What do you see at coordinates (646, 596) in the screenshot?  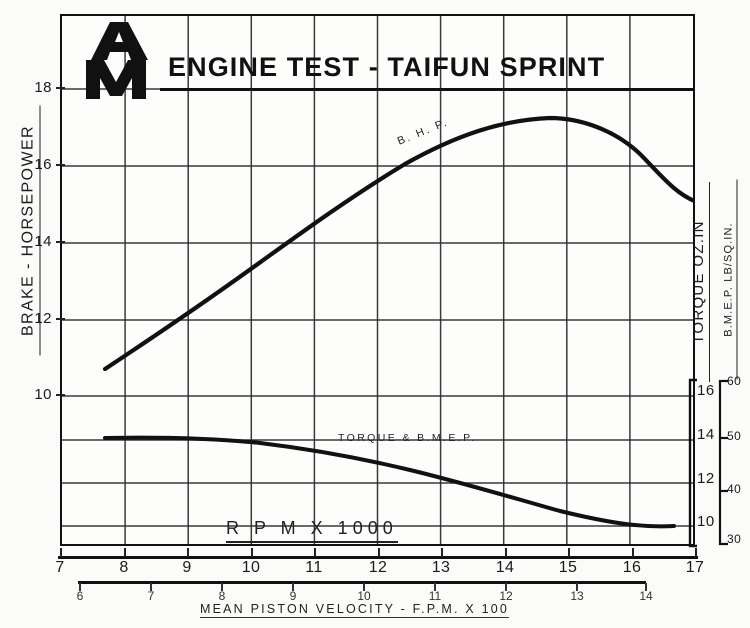 I see `x-mpv-label-14: 14` at bounding box center [646, 596].